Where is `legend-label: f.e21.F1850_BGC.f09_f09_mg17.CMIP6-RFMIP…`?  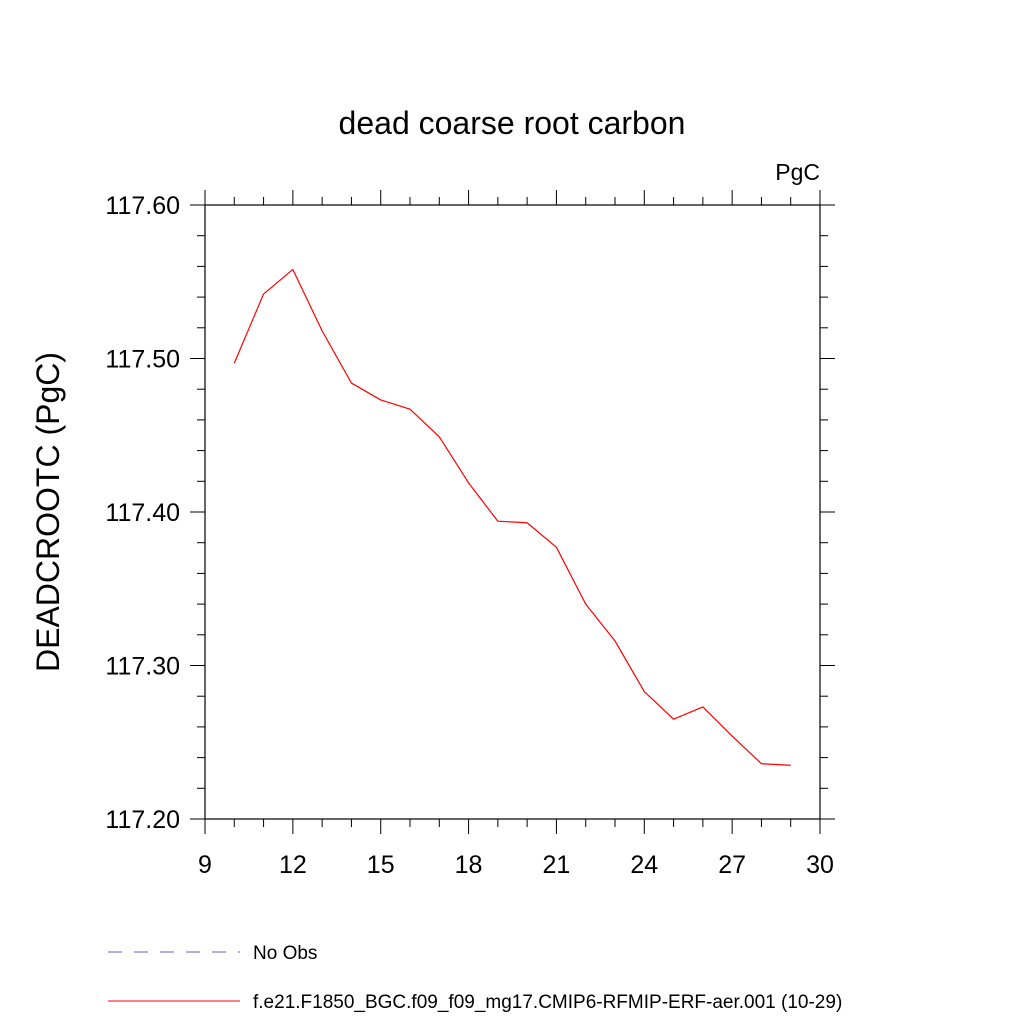 legend-label: f.e21.F1850_BGC.f09_f09_mg17.CMIP6-RFMIP… is located at coordinates (547, 1002).